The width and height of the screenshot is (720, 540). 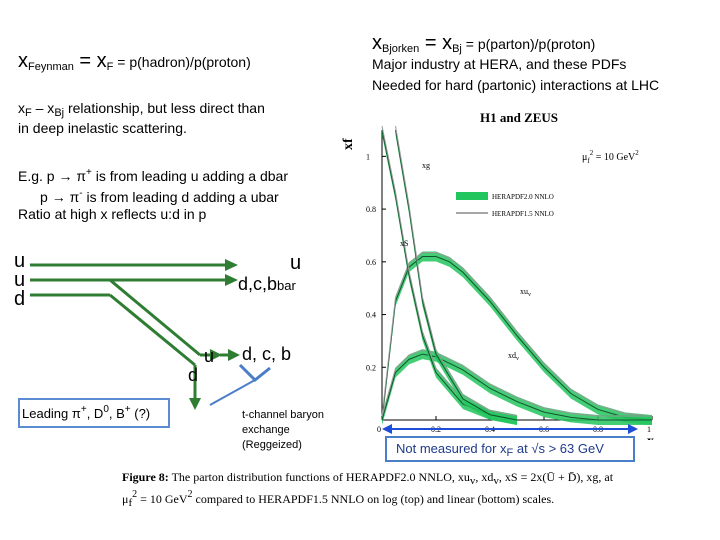 I want to click on leading-hadrons-label: Leading π+, D0, B+ (?), so click(x=86, y=412).